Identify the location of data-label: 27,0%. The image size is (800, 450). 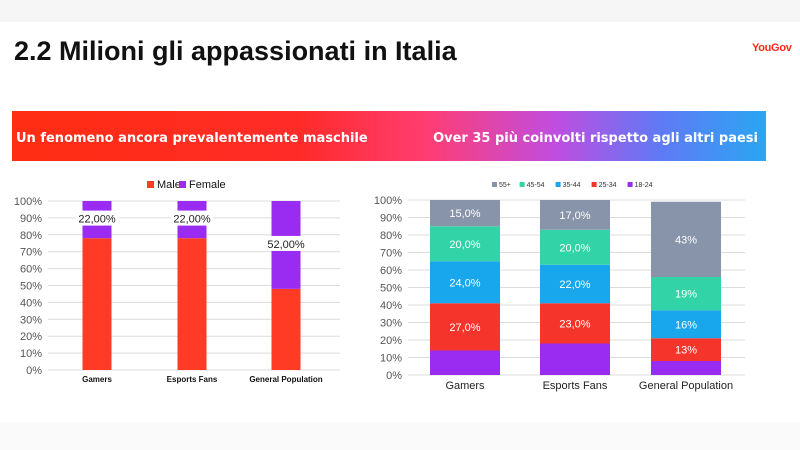
(464, 328).